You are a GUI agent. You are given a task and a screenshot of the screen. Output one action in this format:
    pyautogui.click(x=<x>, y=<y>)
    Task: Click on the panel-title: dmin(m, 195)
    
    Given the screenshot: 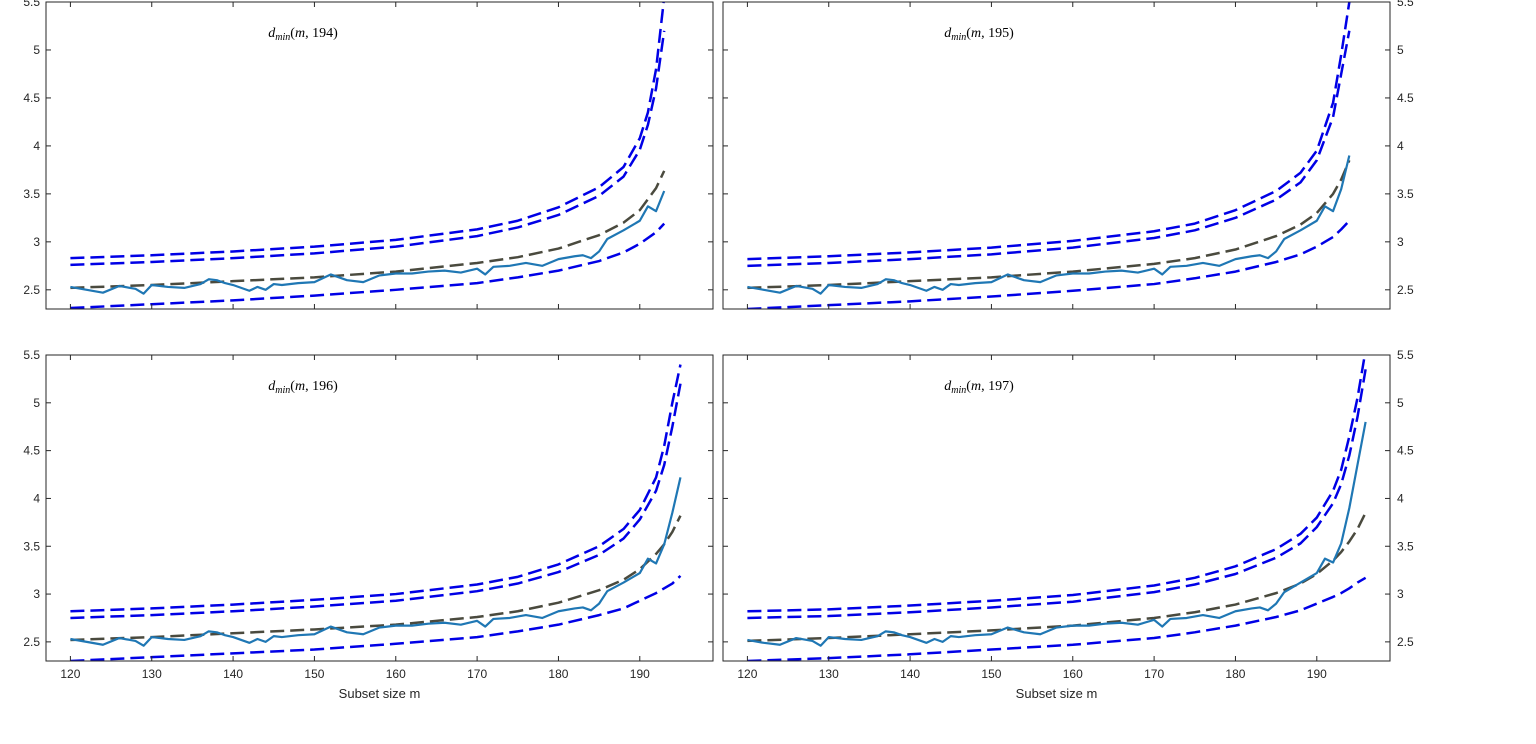 What is the action you would take?
    pyautogui.click(x=979, y=34)
    